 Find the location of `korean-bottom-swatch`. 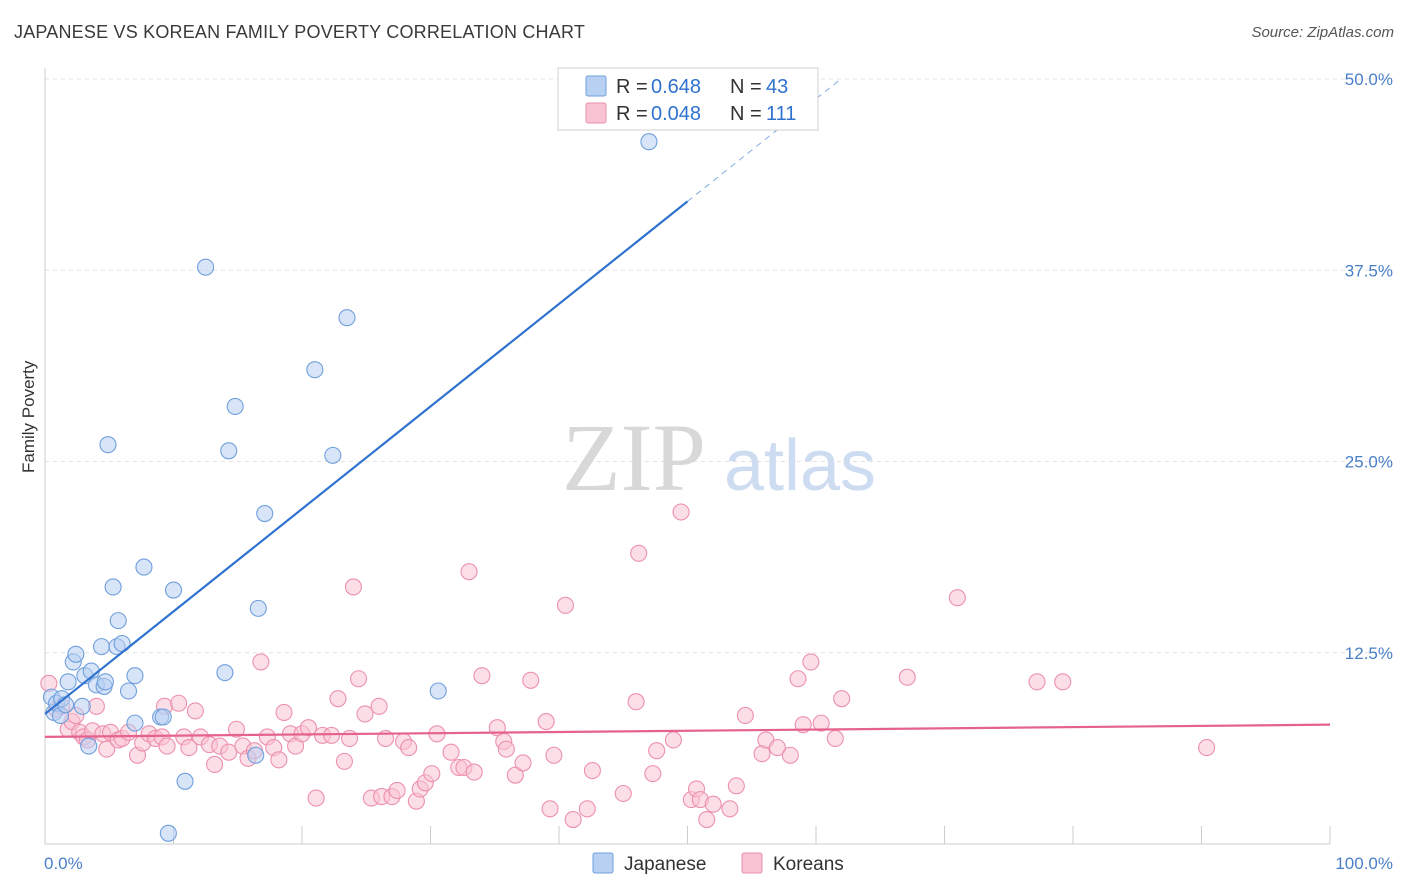

korean-bottom-swatch is located at coordinates (752, 863).